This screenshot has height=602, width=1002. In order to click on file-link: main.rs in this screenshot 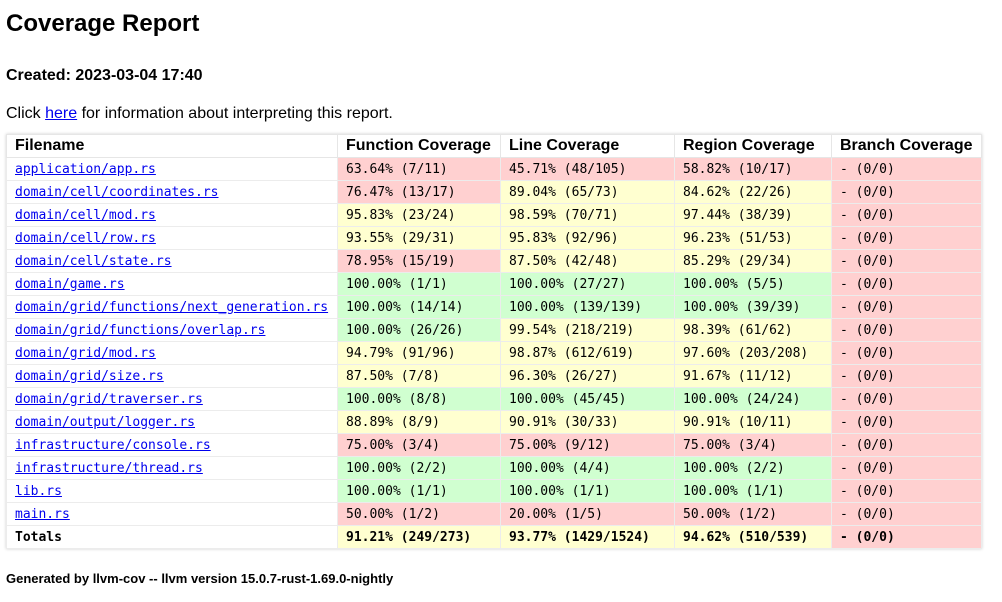, I will do `click(42, 514)`.